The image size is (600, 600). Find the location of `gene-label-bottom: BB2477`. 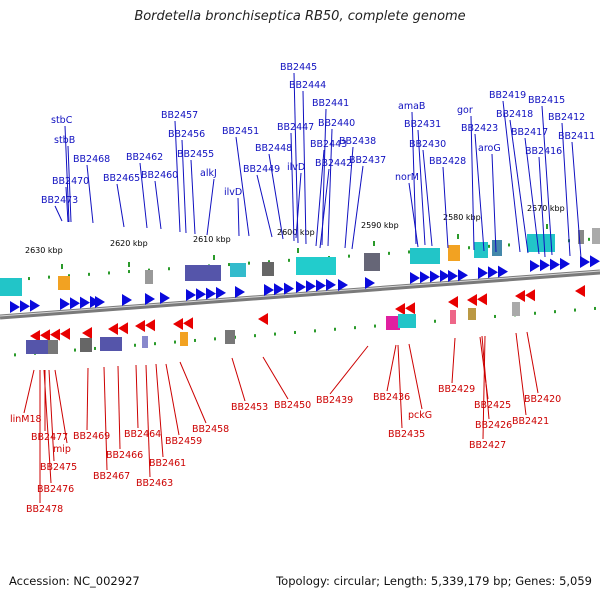

gene-label-bottom: BB2477 is located at coordinates (49, 437).